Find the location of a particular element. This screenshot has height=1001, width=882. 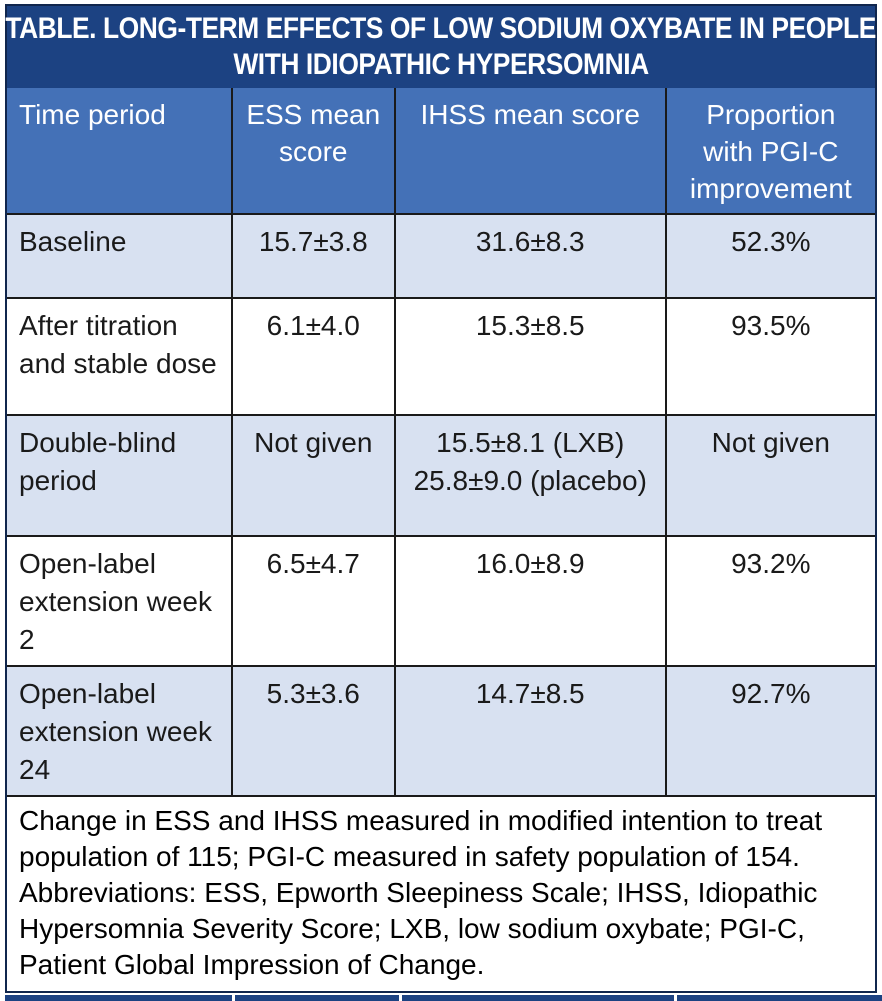

table-title-line-2: WITH IDIOPATHIC HYPERSOMNIA is located at coordinates (441, 64).